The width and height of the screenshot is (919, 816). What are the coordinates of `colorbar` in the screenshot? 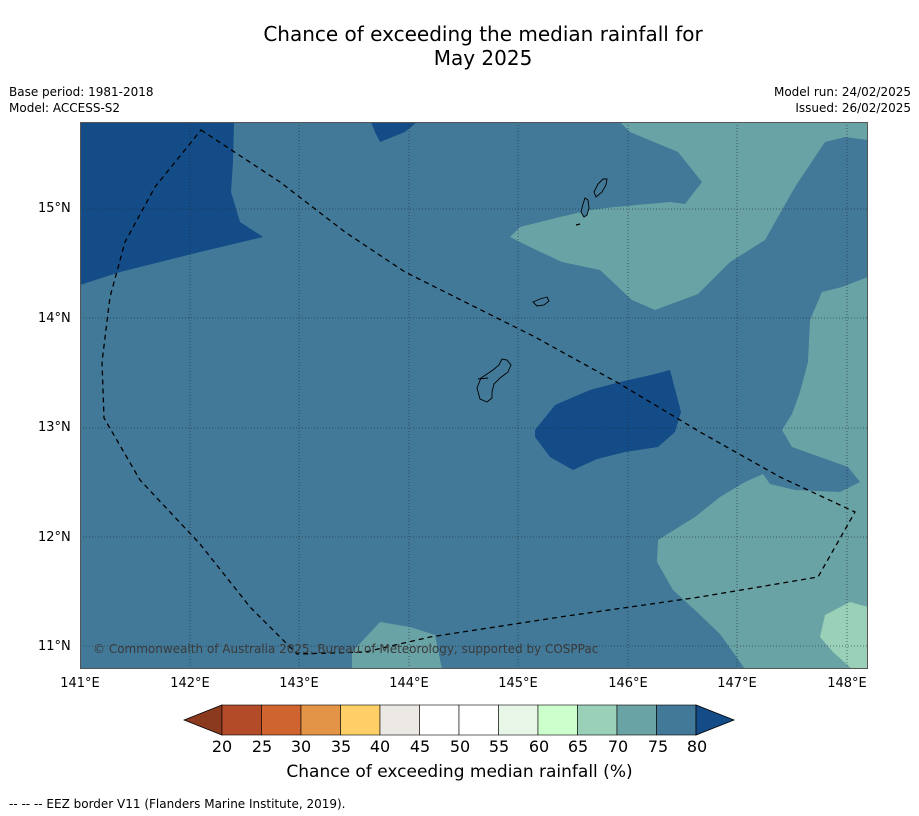 It's located at (459, 720).